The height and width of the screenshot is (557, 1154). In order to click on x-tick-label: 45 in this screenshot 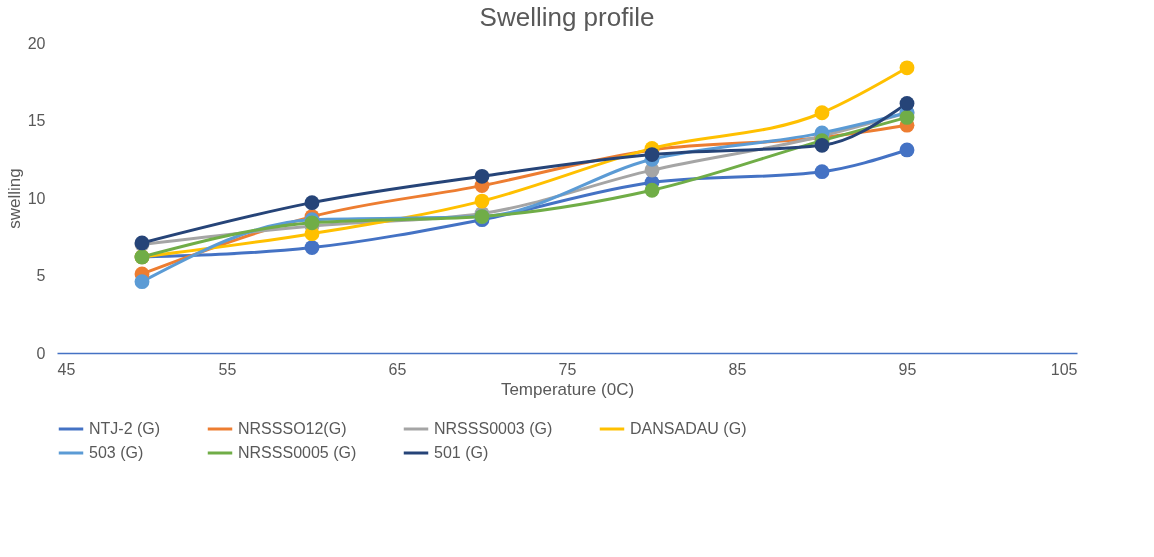, I will do `click(66, 369)`.